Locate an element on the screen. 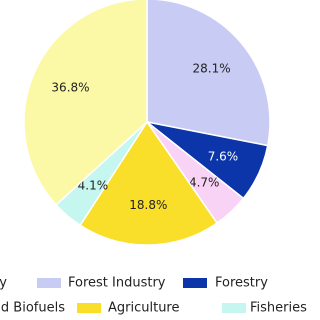  slice-label: 18.8% is located at coordinates (148, 205).